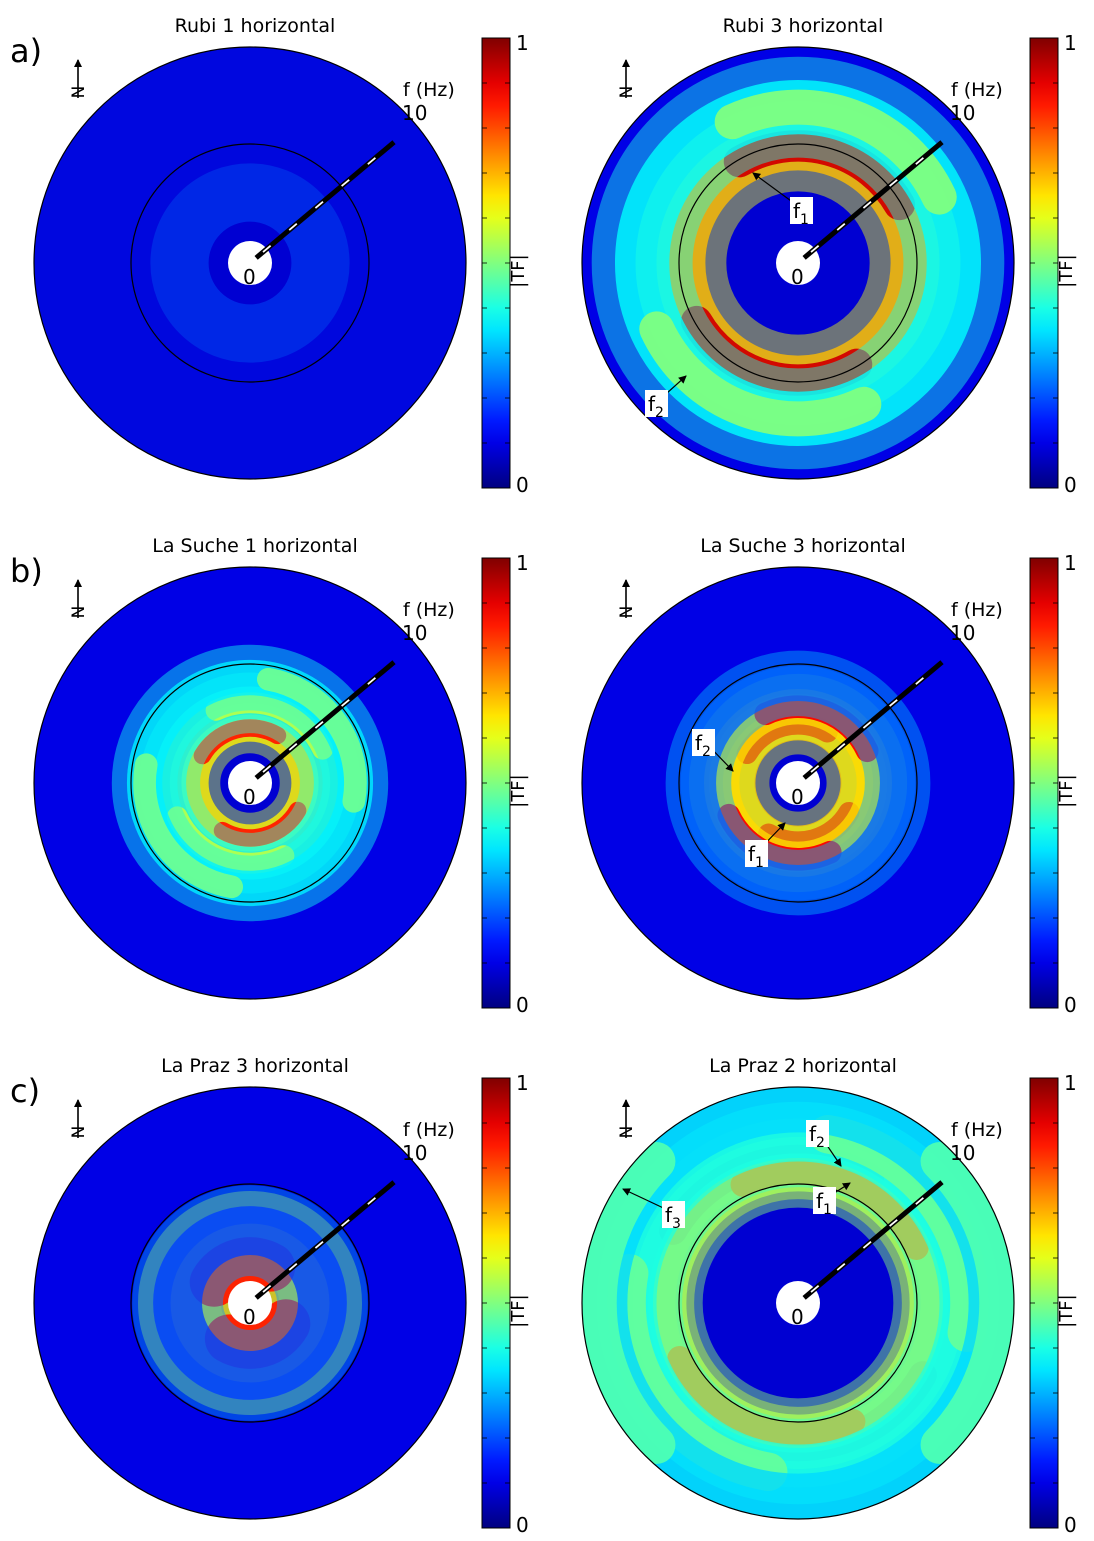 Image resolution: width=1094 pixels, height=1541 pixels. Describe the element at coordinates (802, 546) in the screenshot. I see `panel-title: La Suche 3 horizontal` at that location.